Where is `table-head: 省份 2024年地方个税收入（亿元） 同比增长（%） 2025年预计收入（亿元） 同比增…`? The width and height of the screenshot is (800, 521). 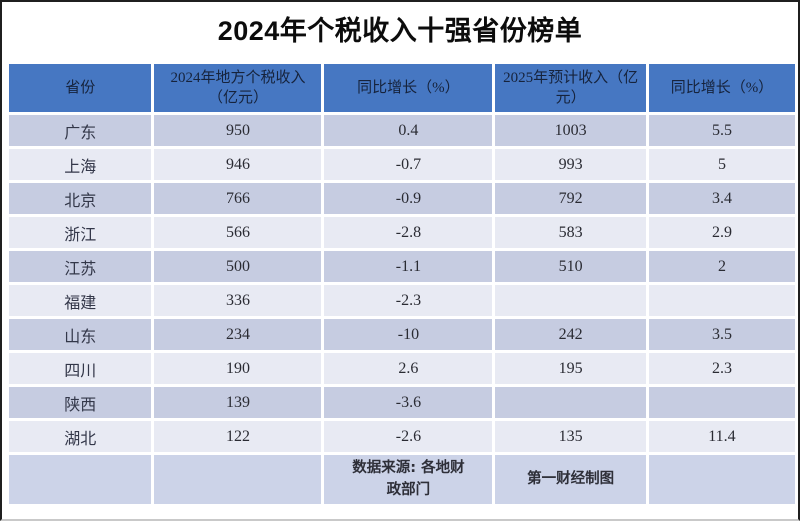 table-head: 省份 2024年地方个税收入（亿元） 同比增长（%） 2025年预计收入（亿元） 同比增… is located at coordinates (402, 88).